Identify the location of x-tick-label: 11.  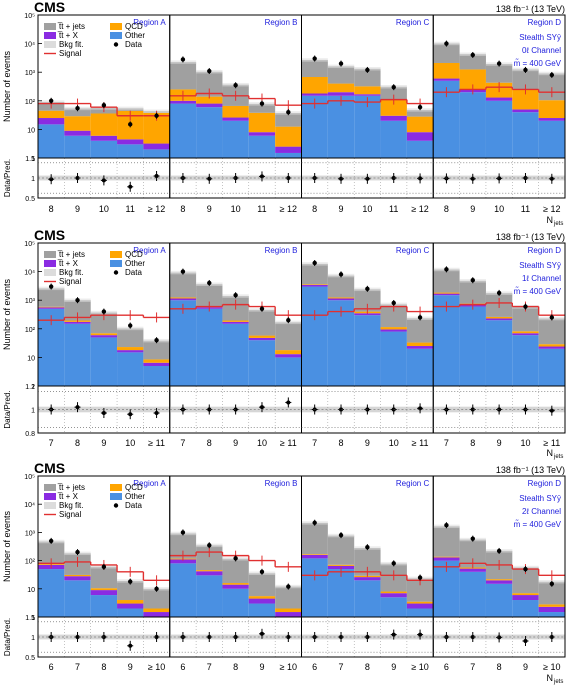
(525, 209).